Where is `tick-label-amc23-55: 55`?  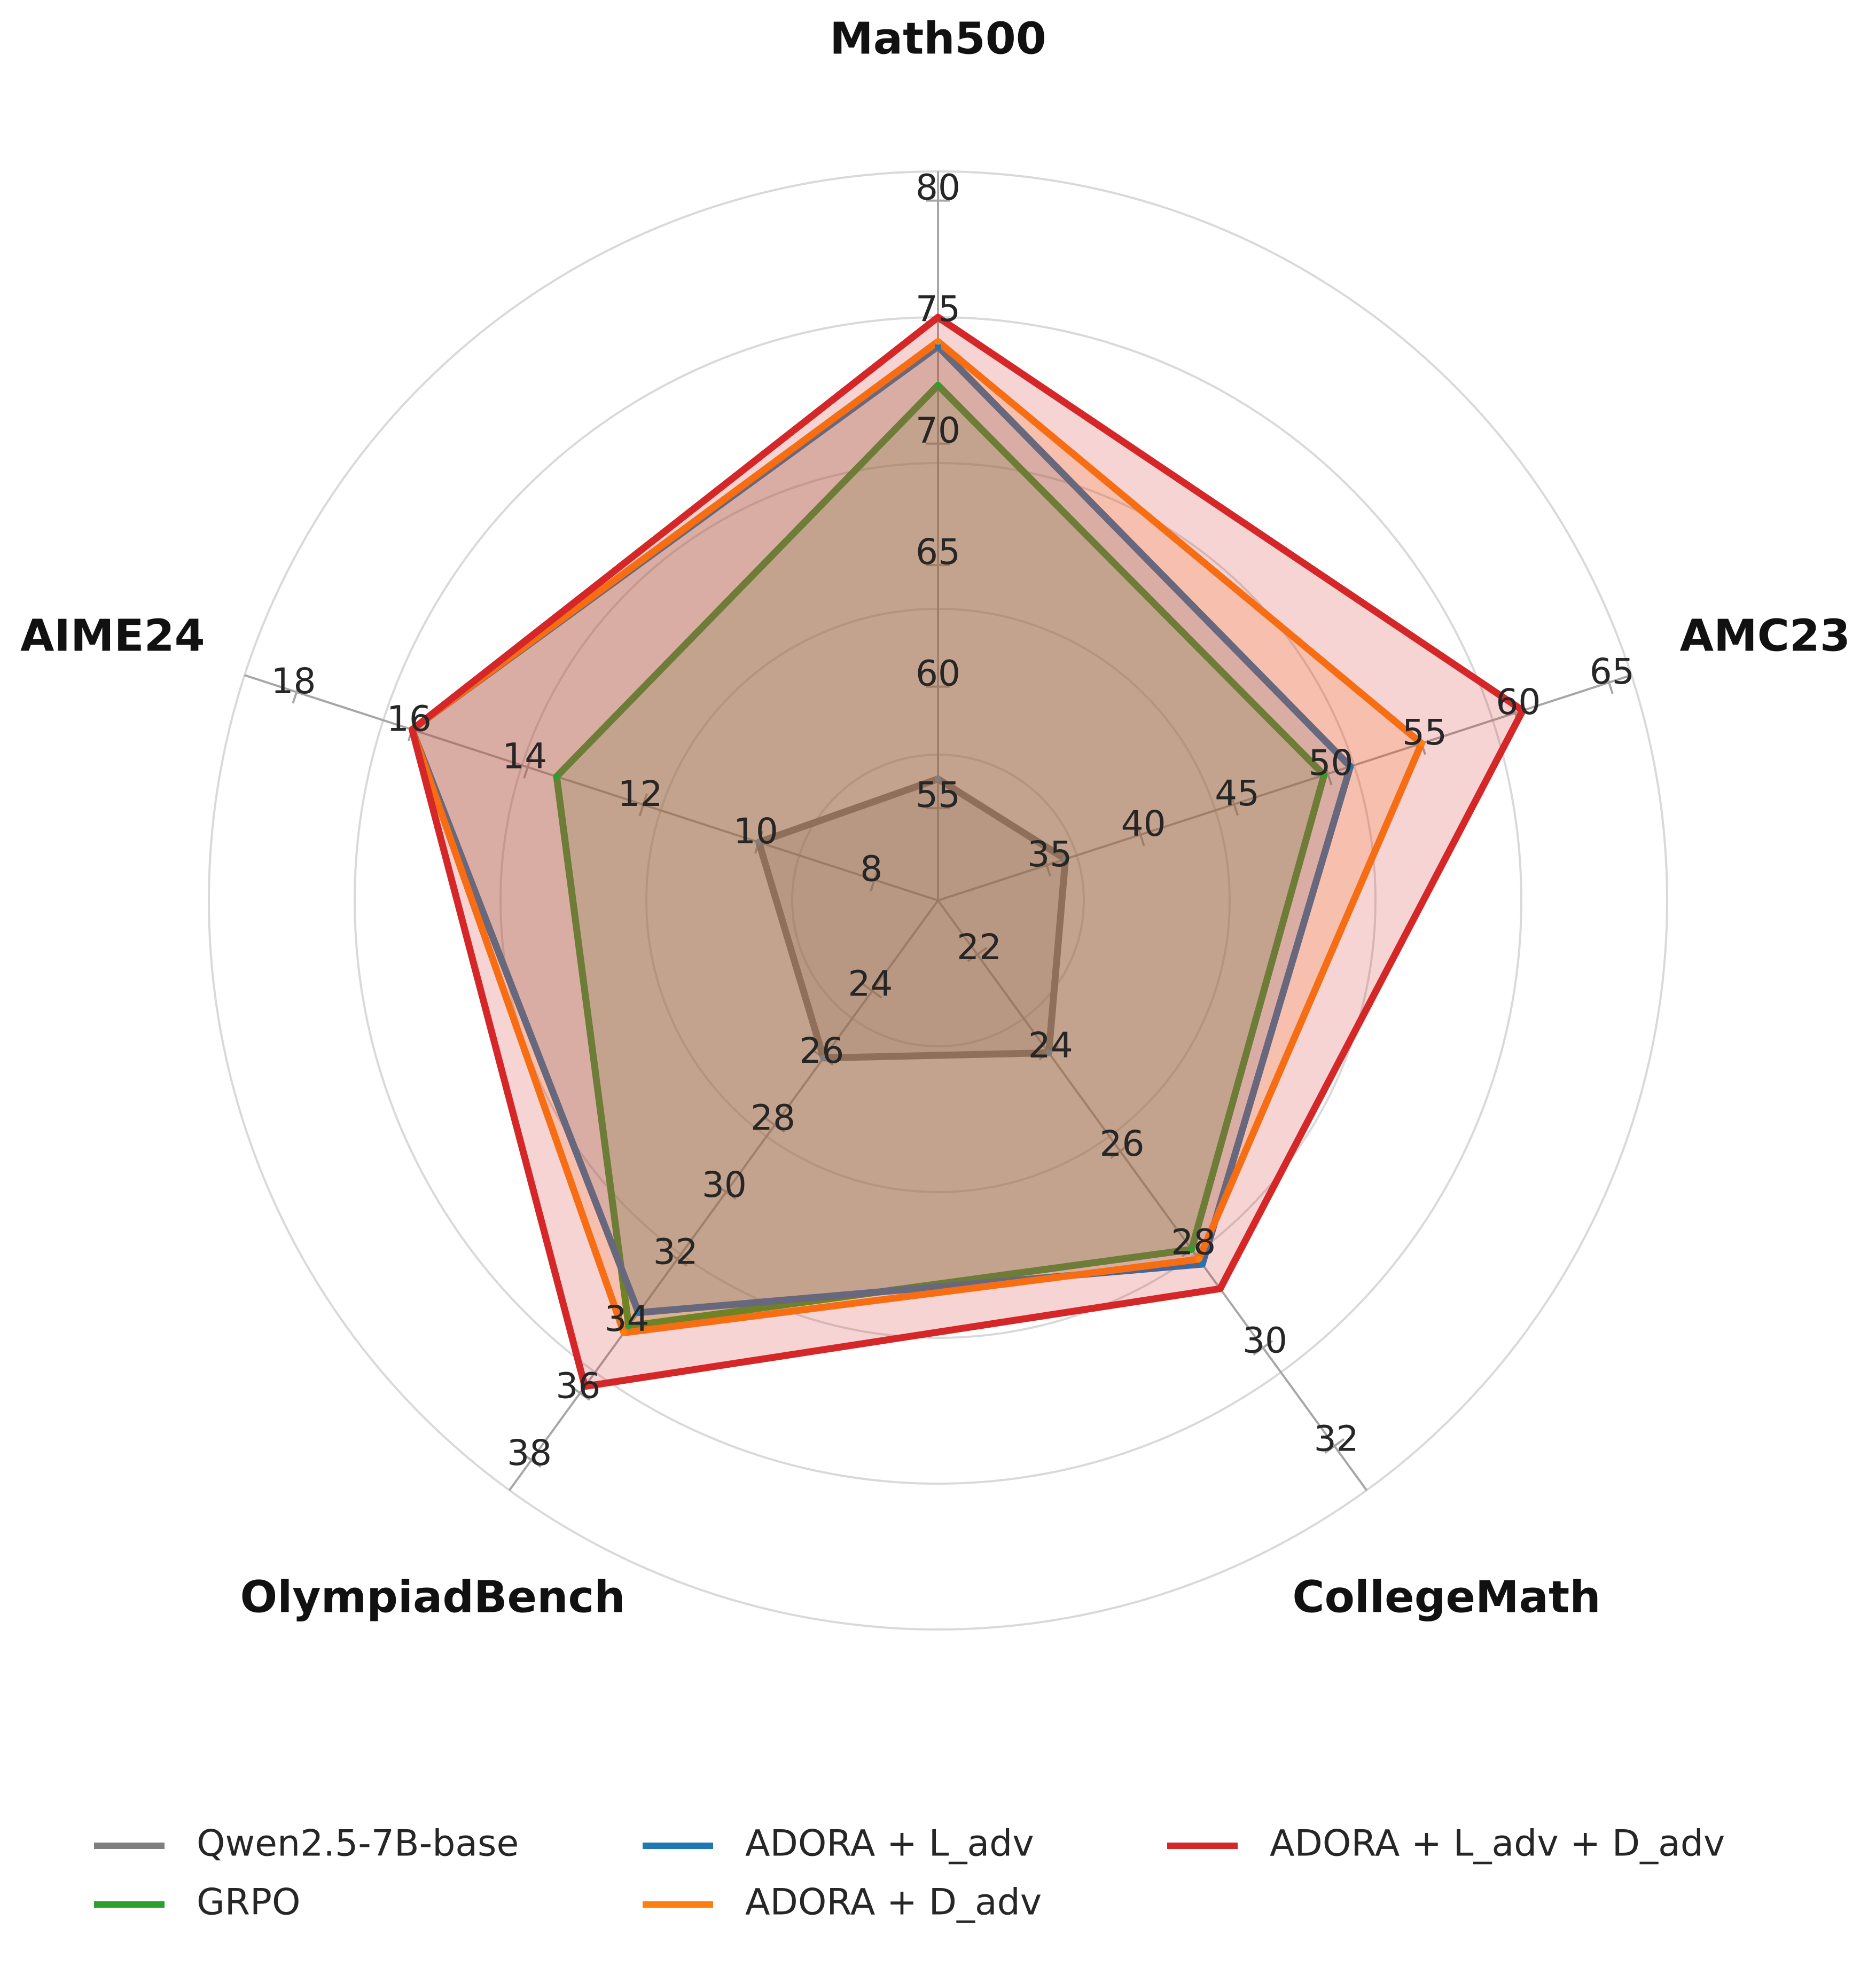 tick-label-amc23-55: 55 is located at coordinates (1424, 732).